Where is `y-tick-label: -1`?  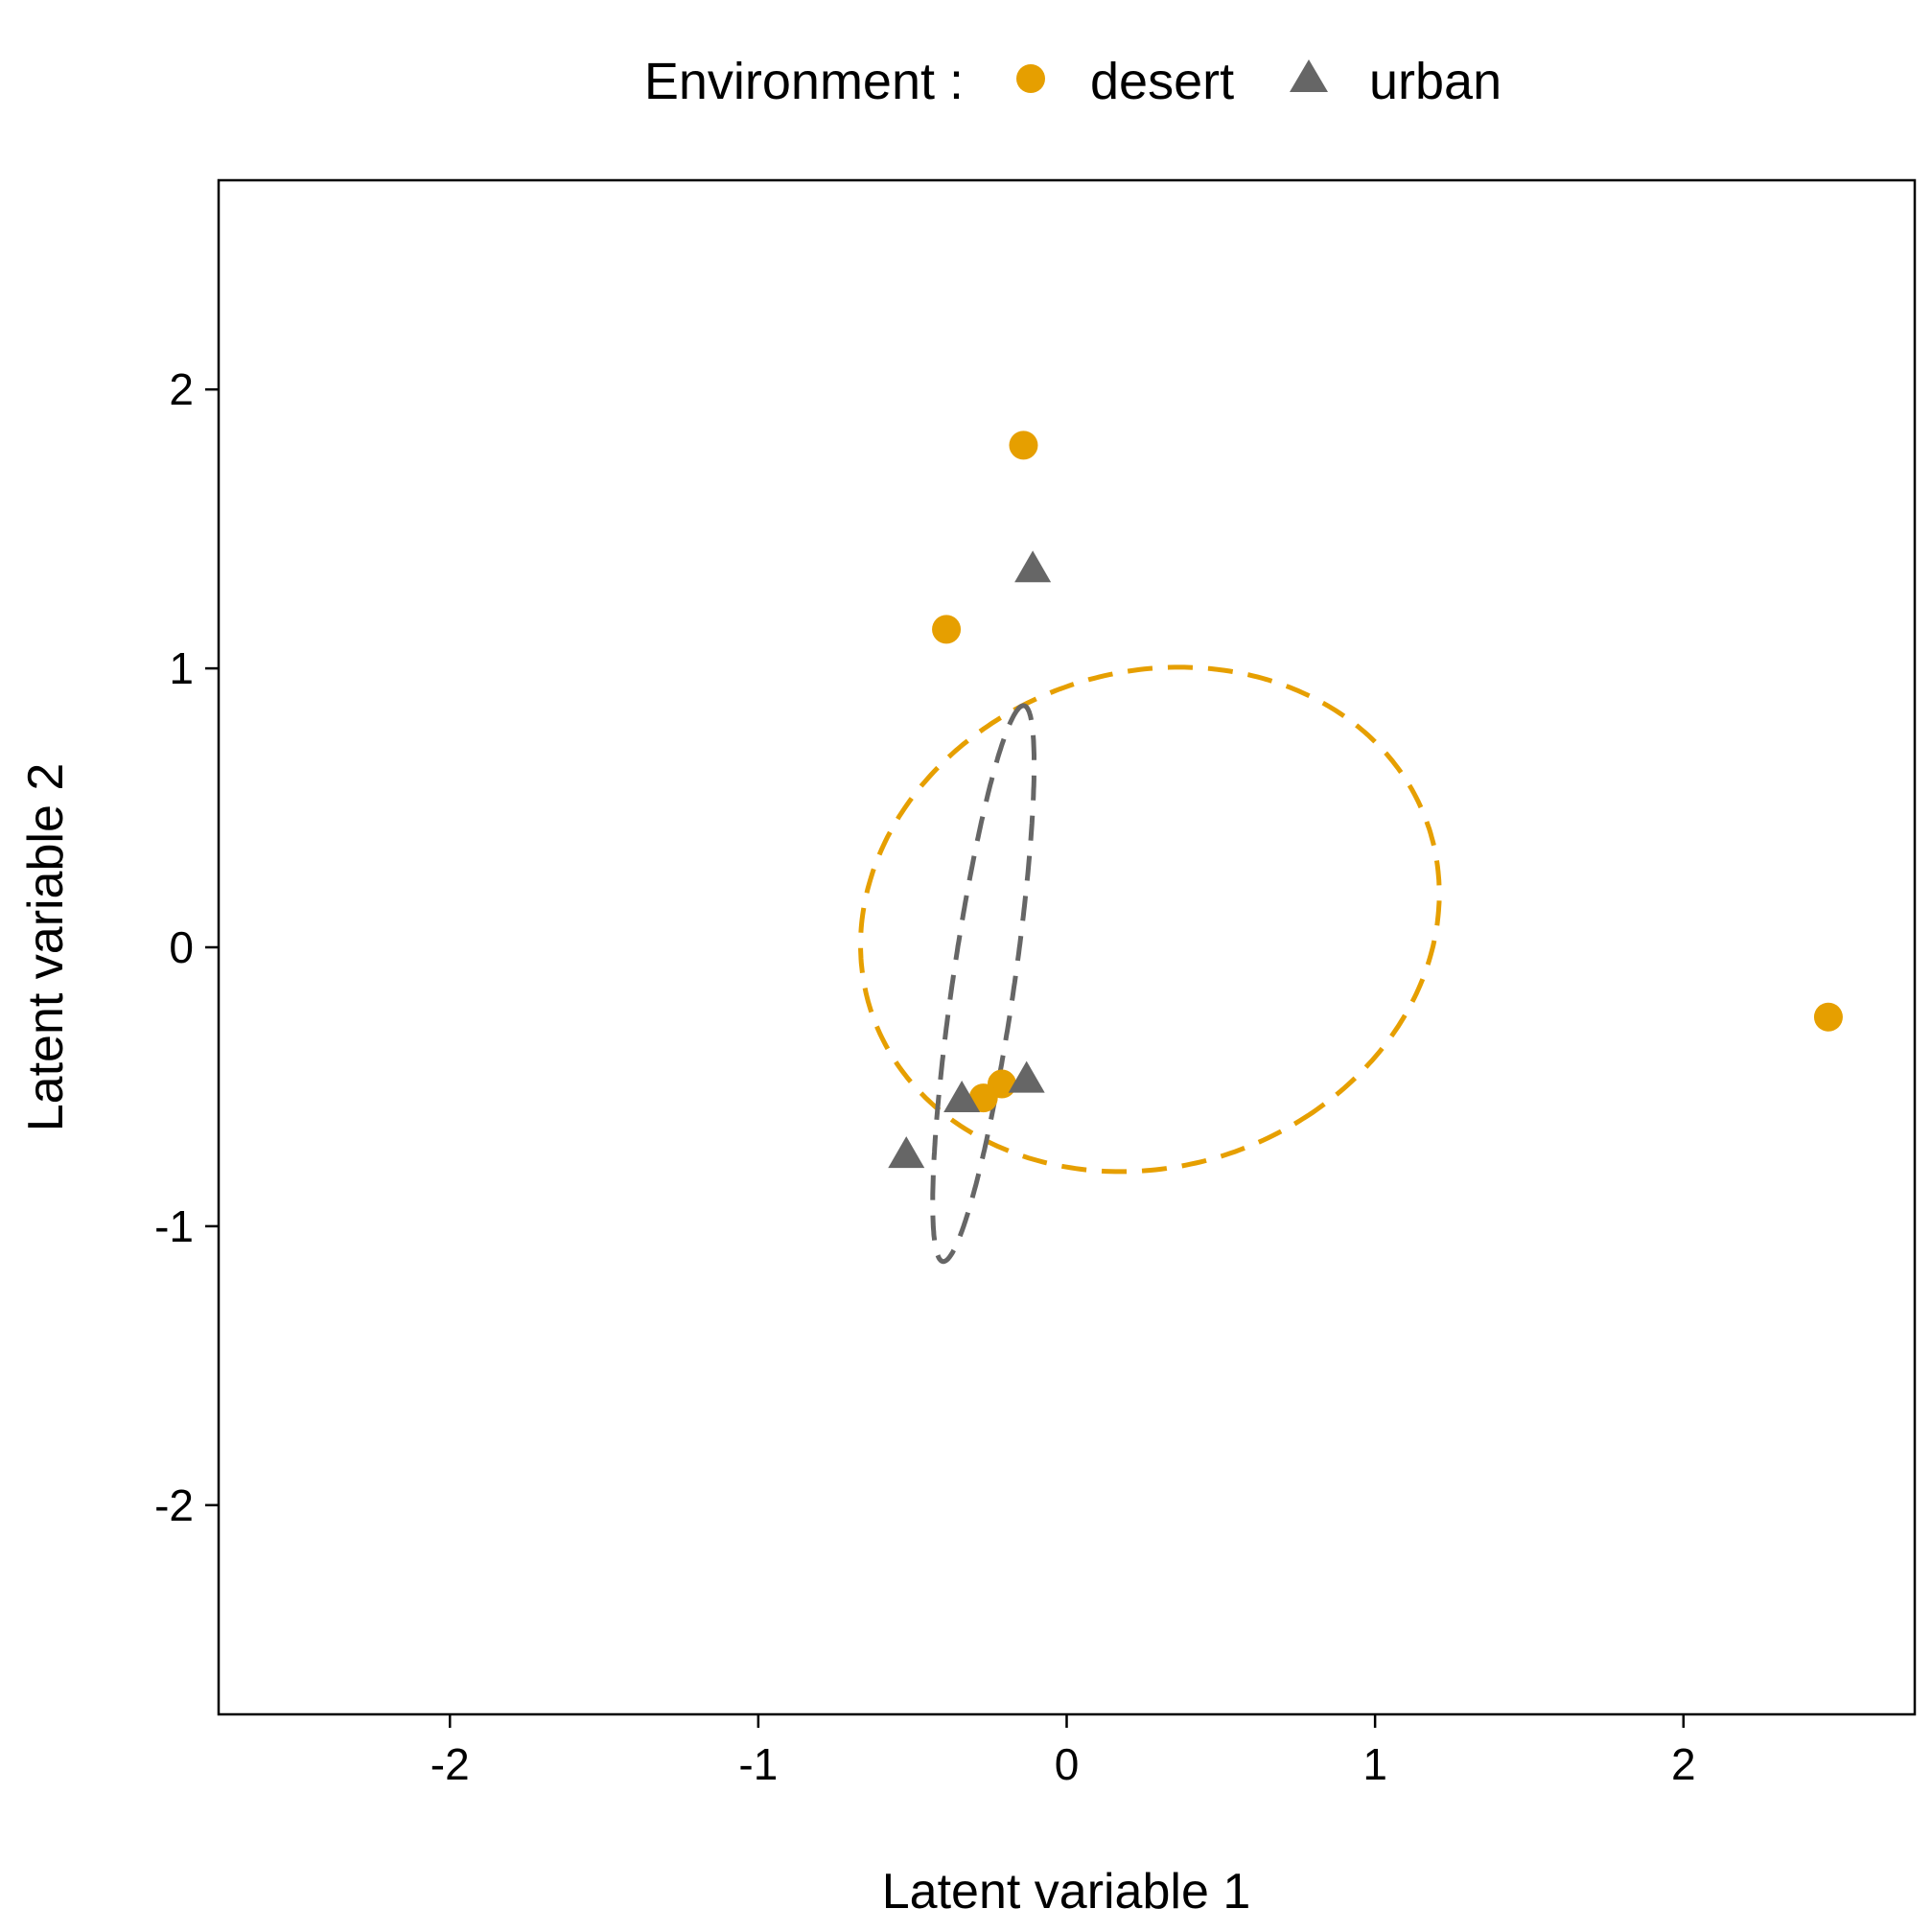
y-tick-label: -1 is located at coordinates (174, 1226).